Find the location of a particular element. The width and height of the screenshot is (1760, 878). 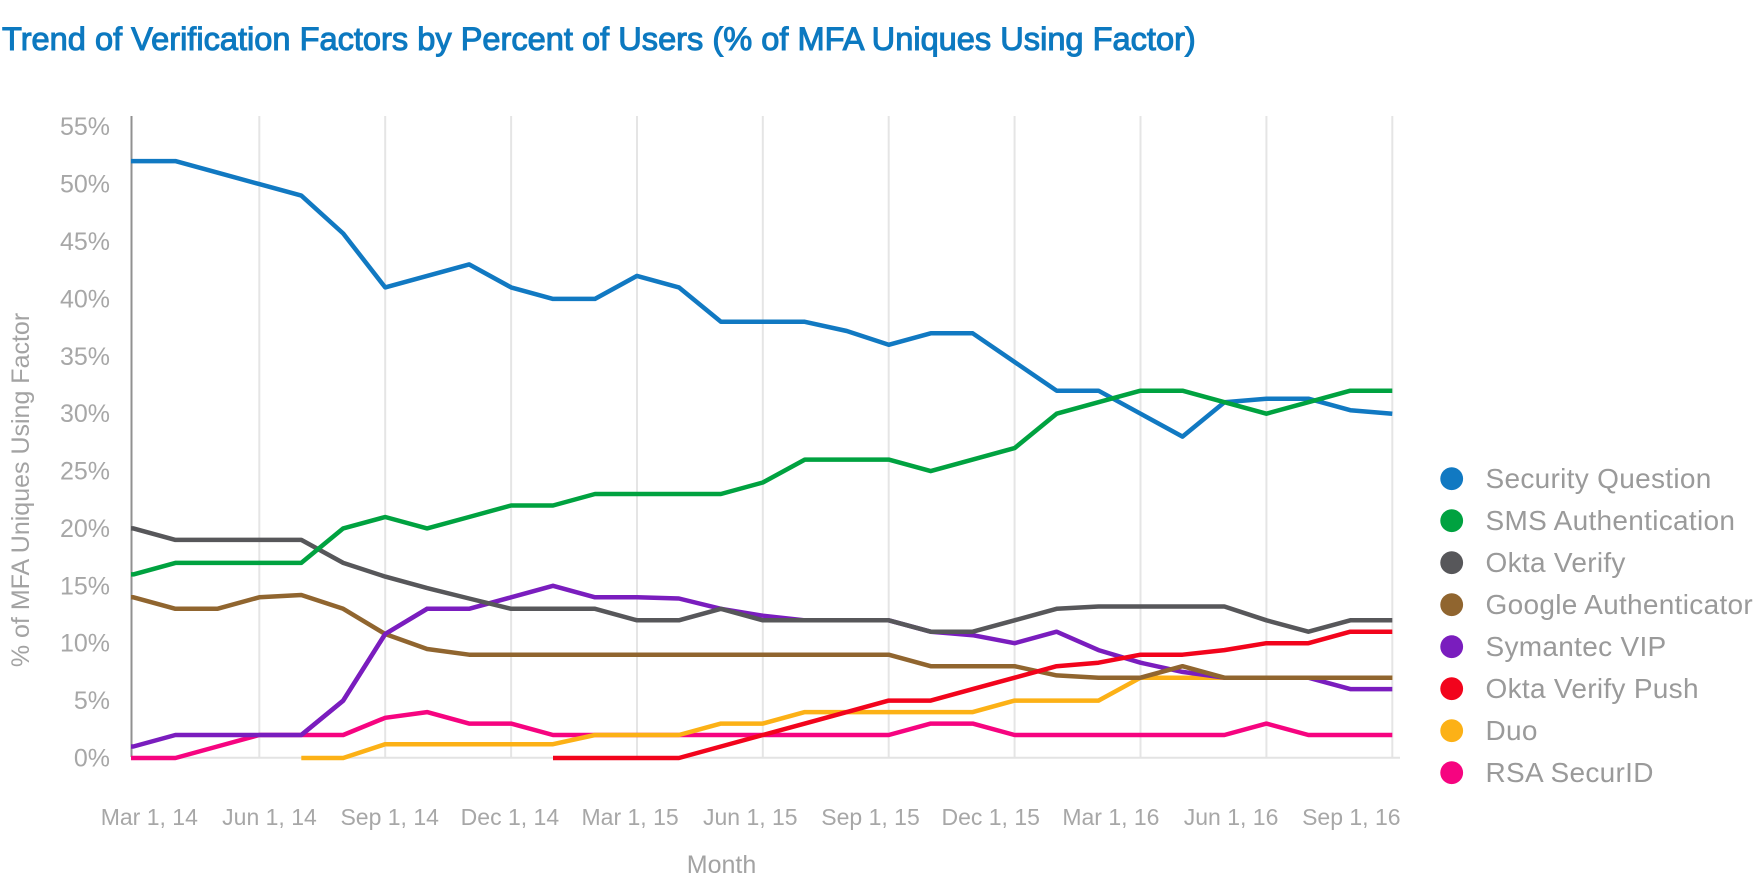

svg-text: Okta Verify Push is located at coordinates (1592, 688).